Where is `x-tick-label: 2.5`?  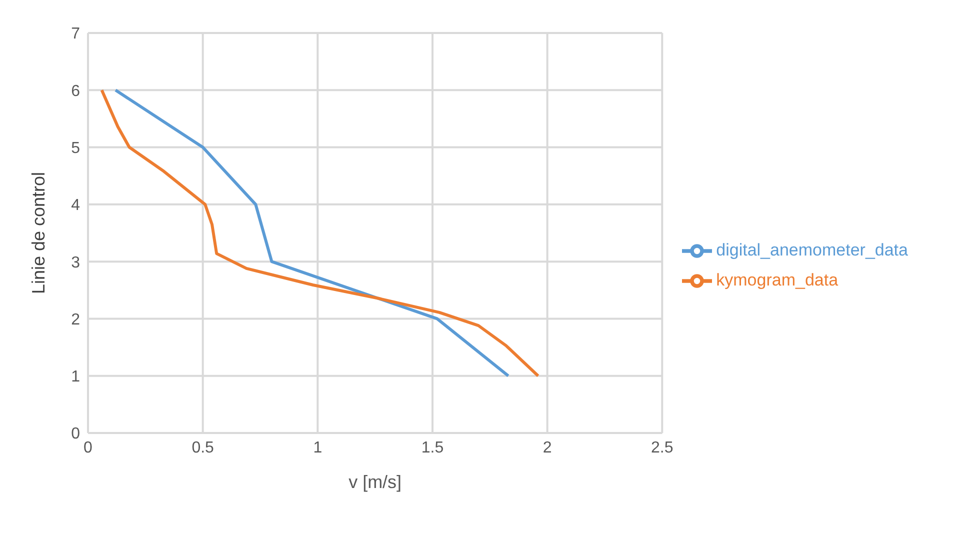
x-tick-label: 2.5 is located at coordinates (662, 447).